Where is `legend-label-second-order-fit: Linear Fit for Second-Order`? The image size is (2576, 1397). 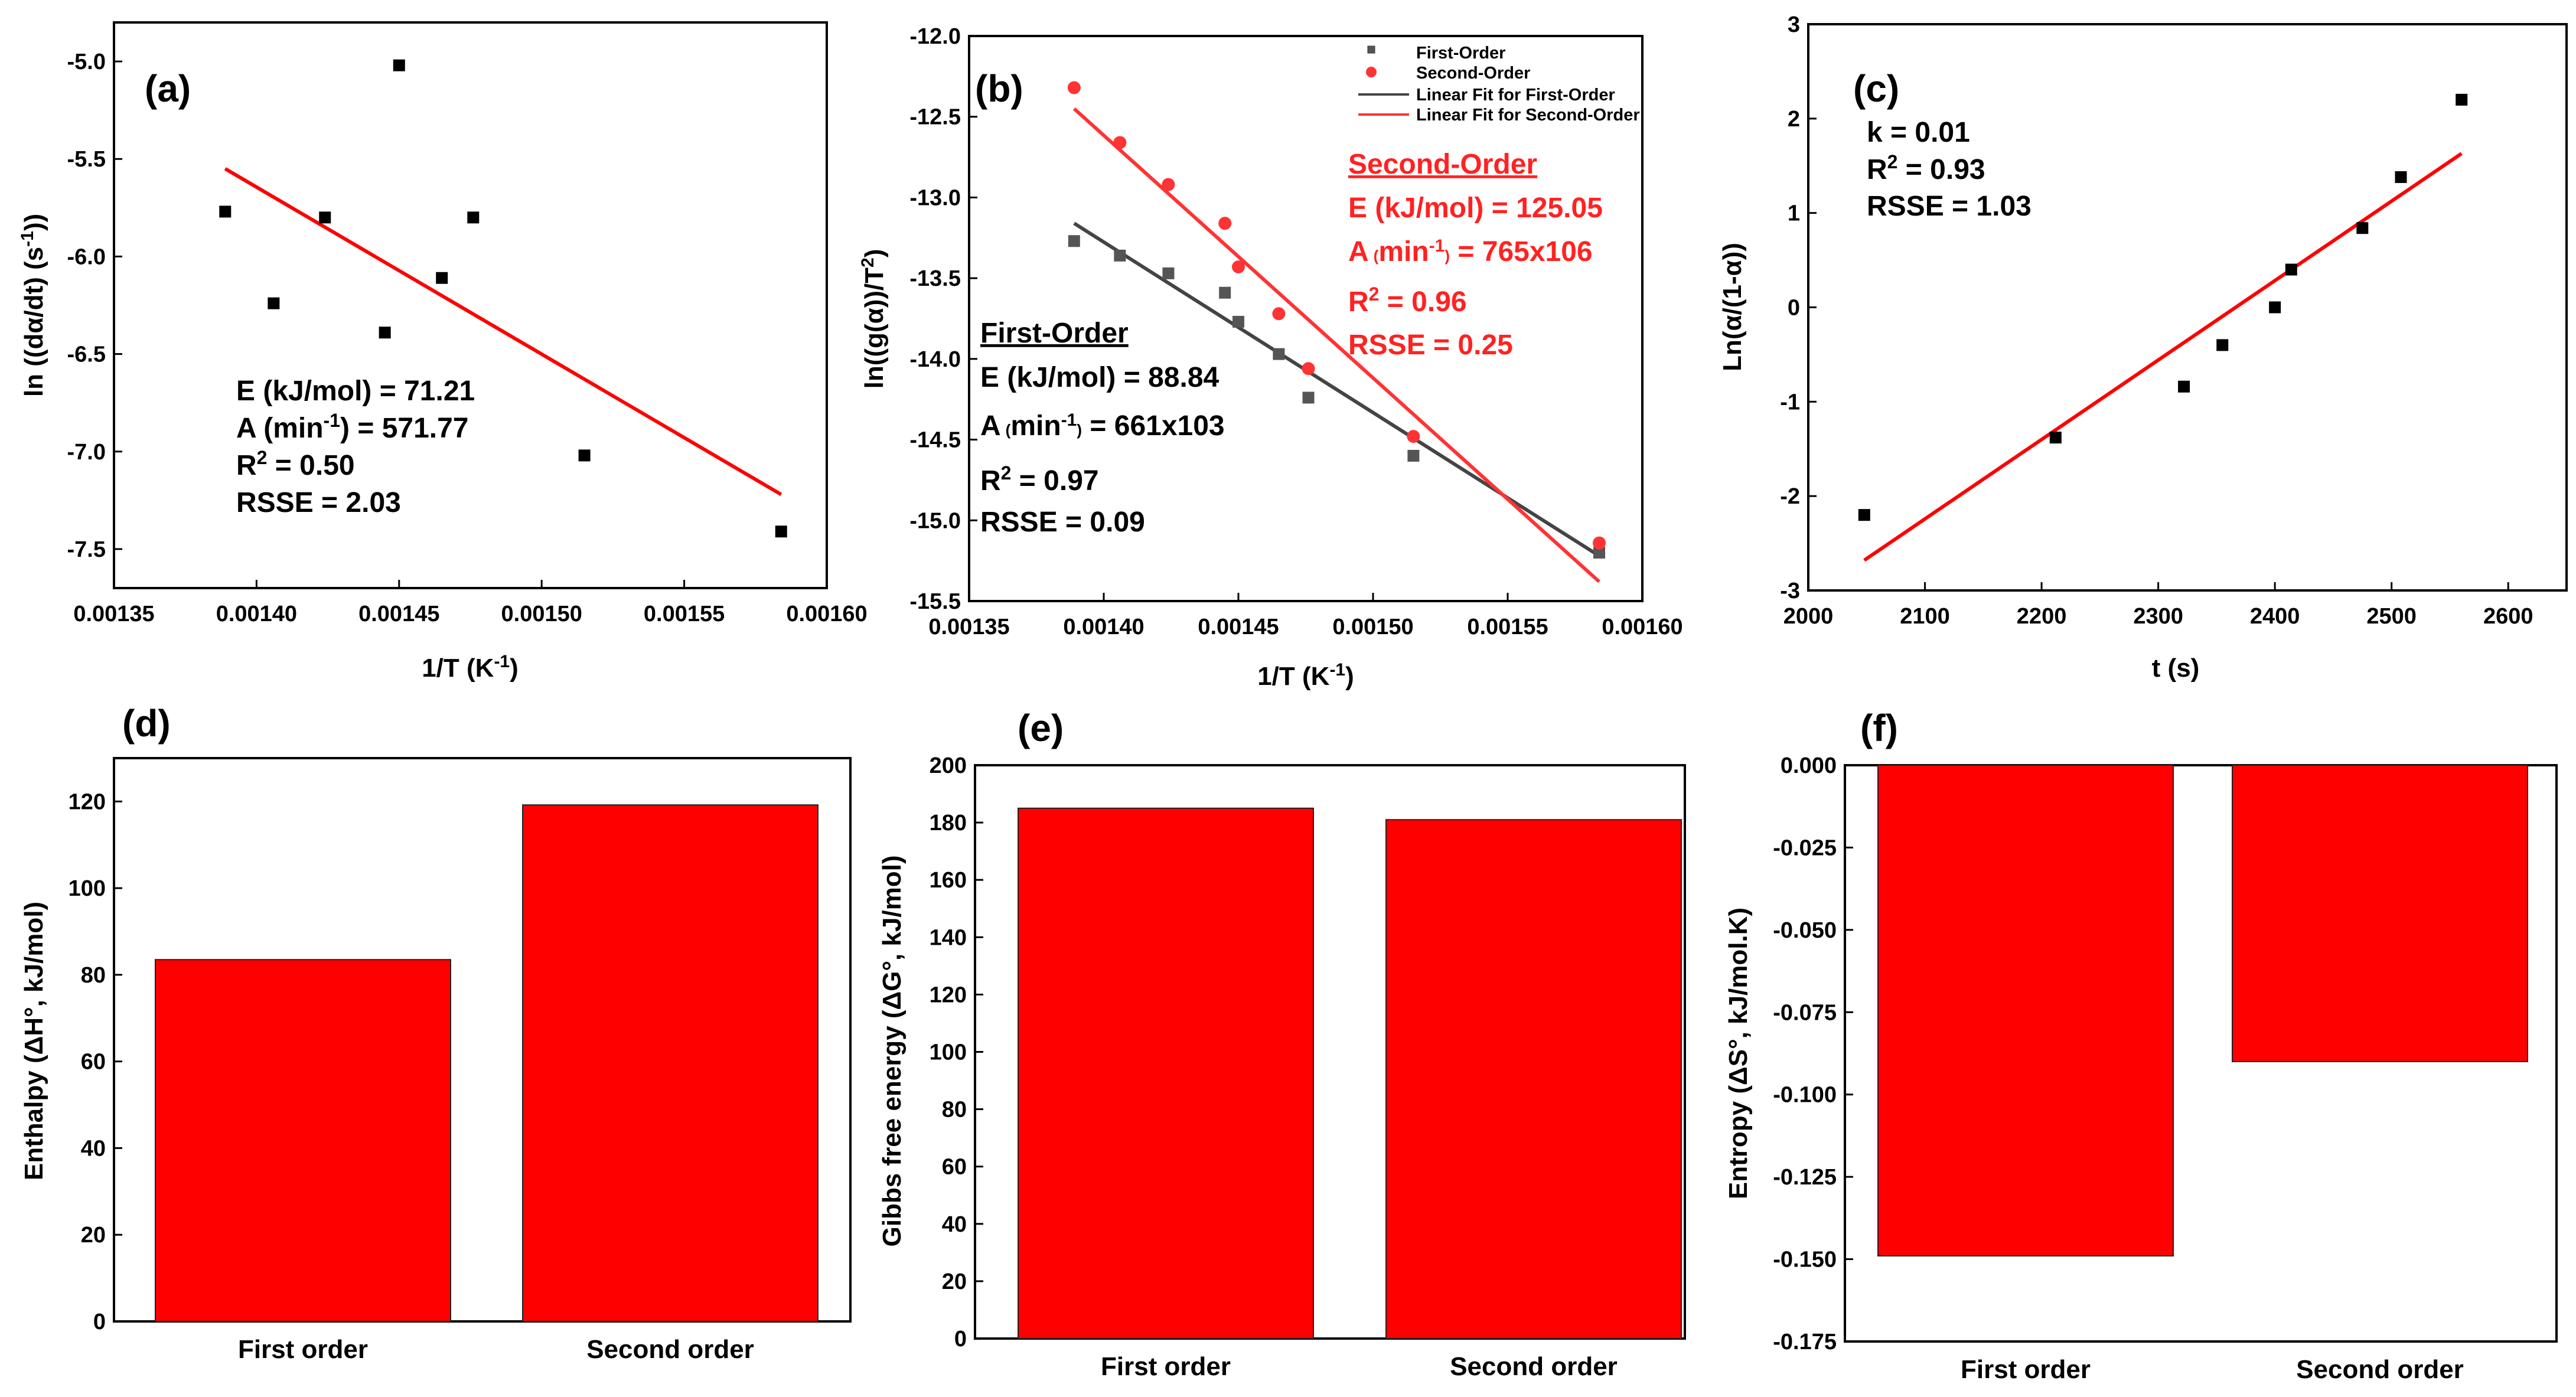
legend-label-second-order-fit: Linear Fit for Second-Order is located at coordinates (1528, 115).